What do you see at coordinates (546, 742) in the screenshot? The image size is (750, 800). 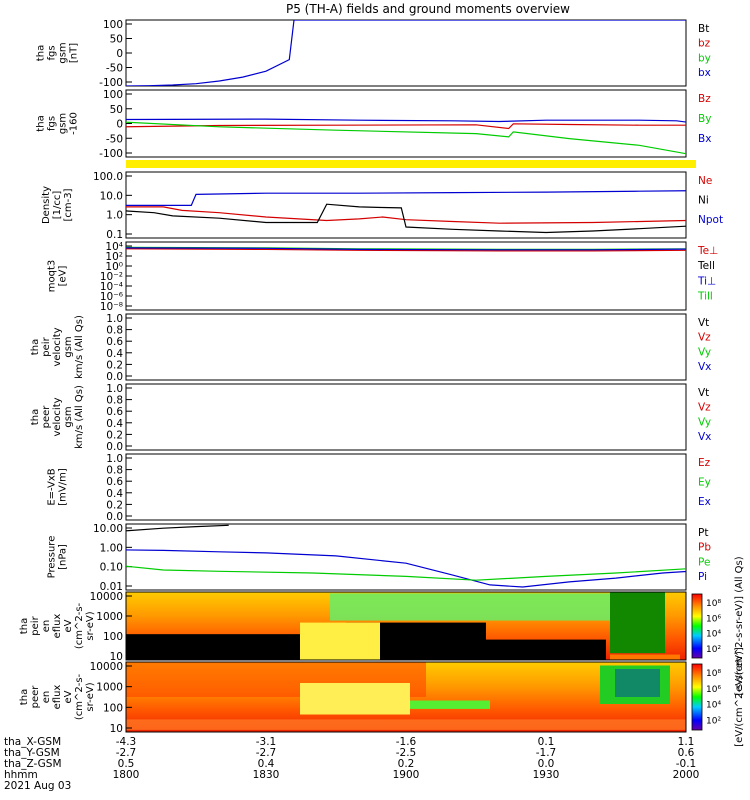 I see `x-tick-label: 0.1` at bounding box center [546, 742].